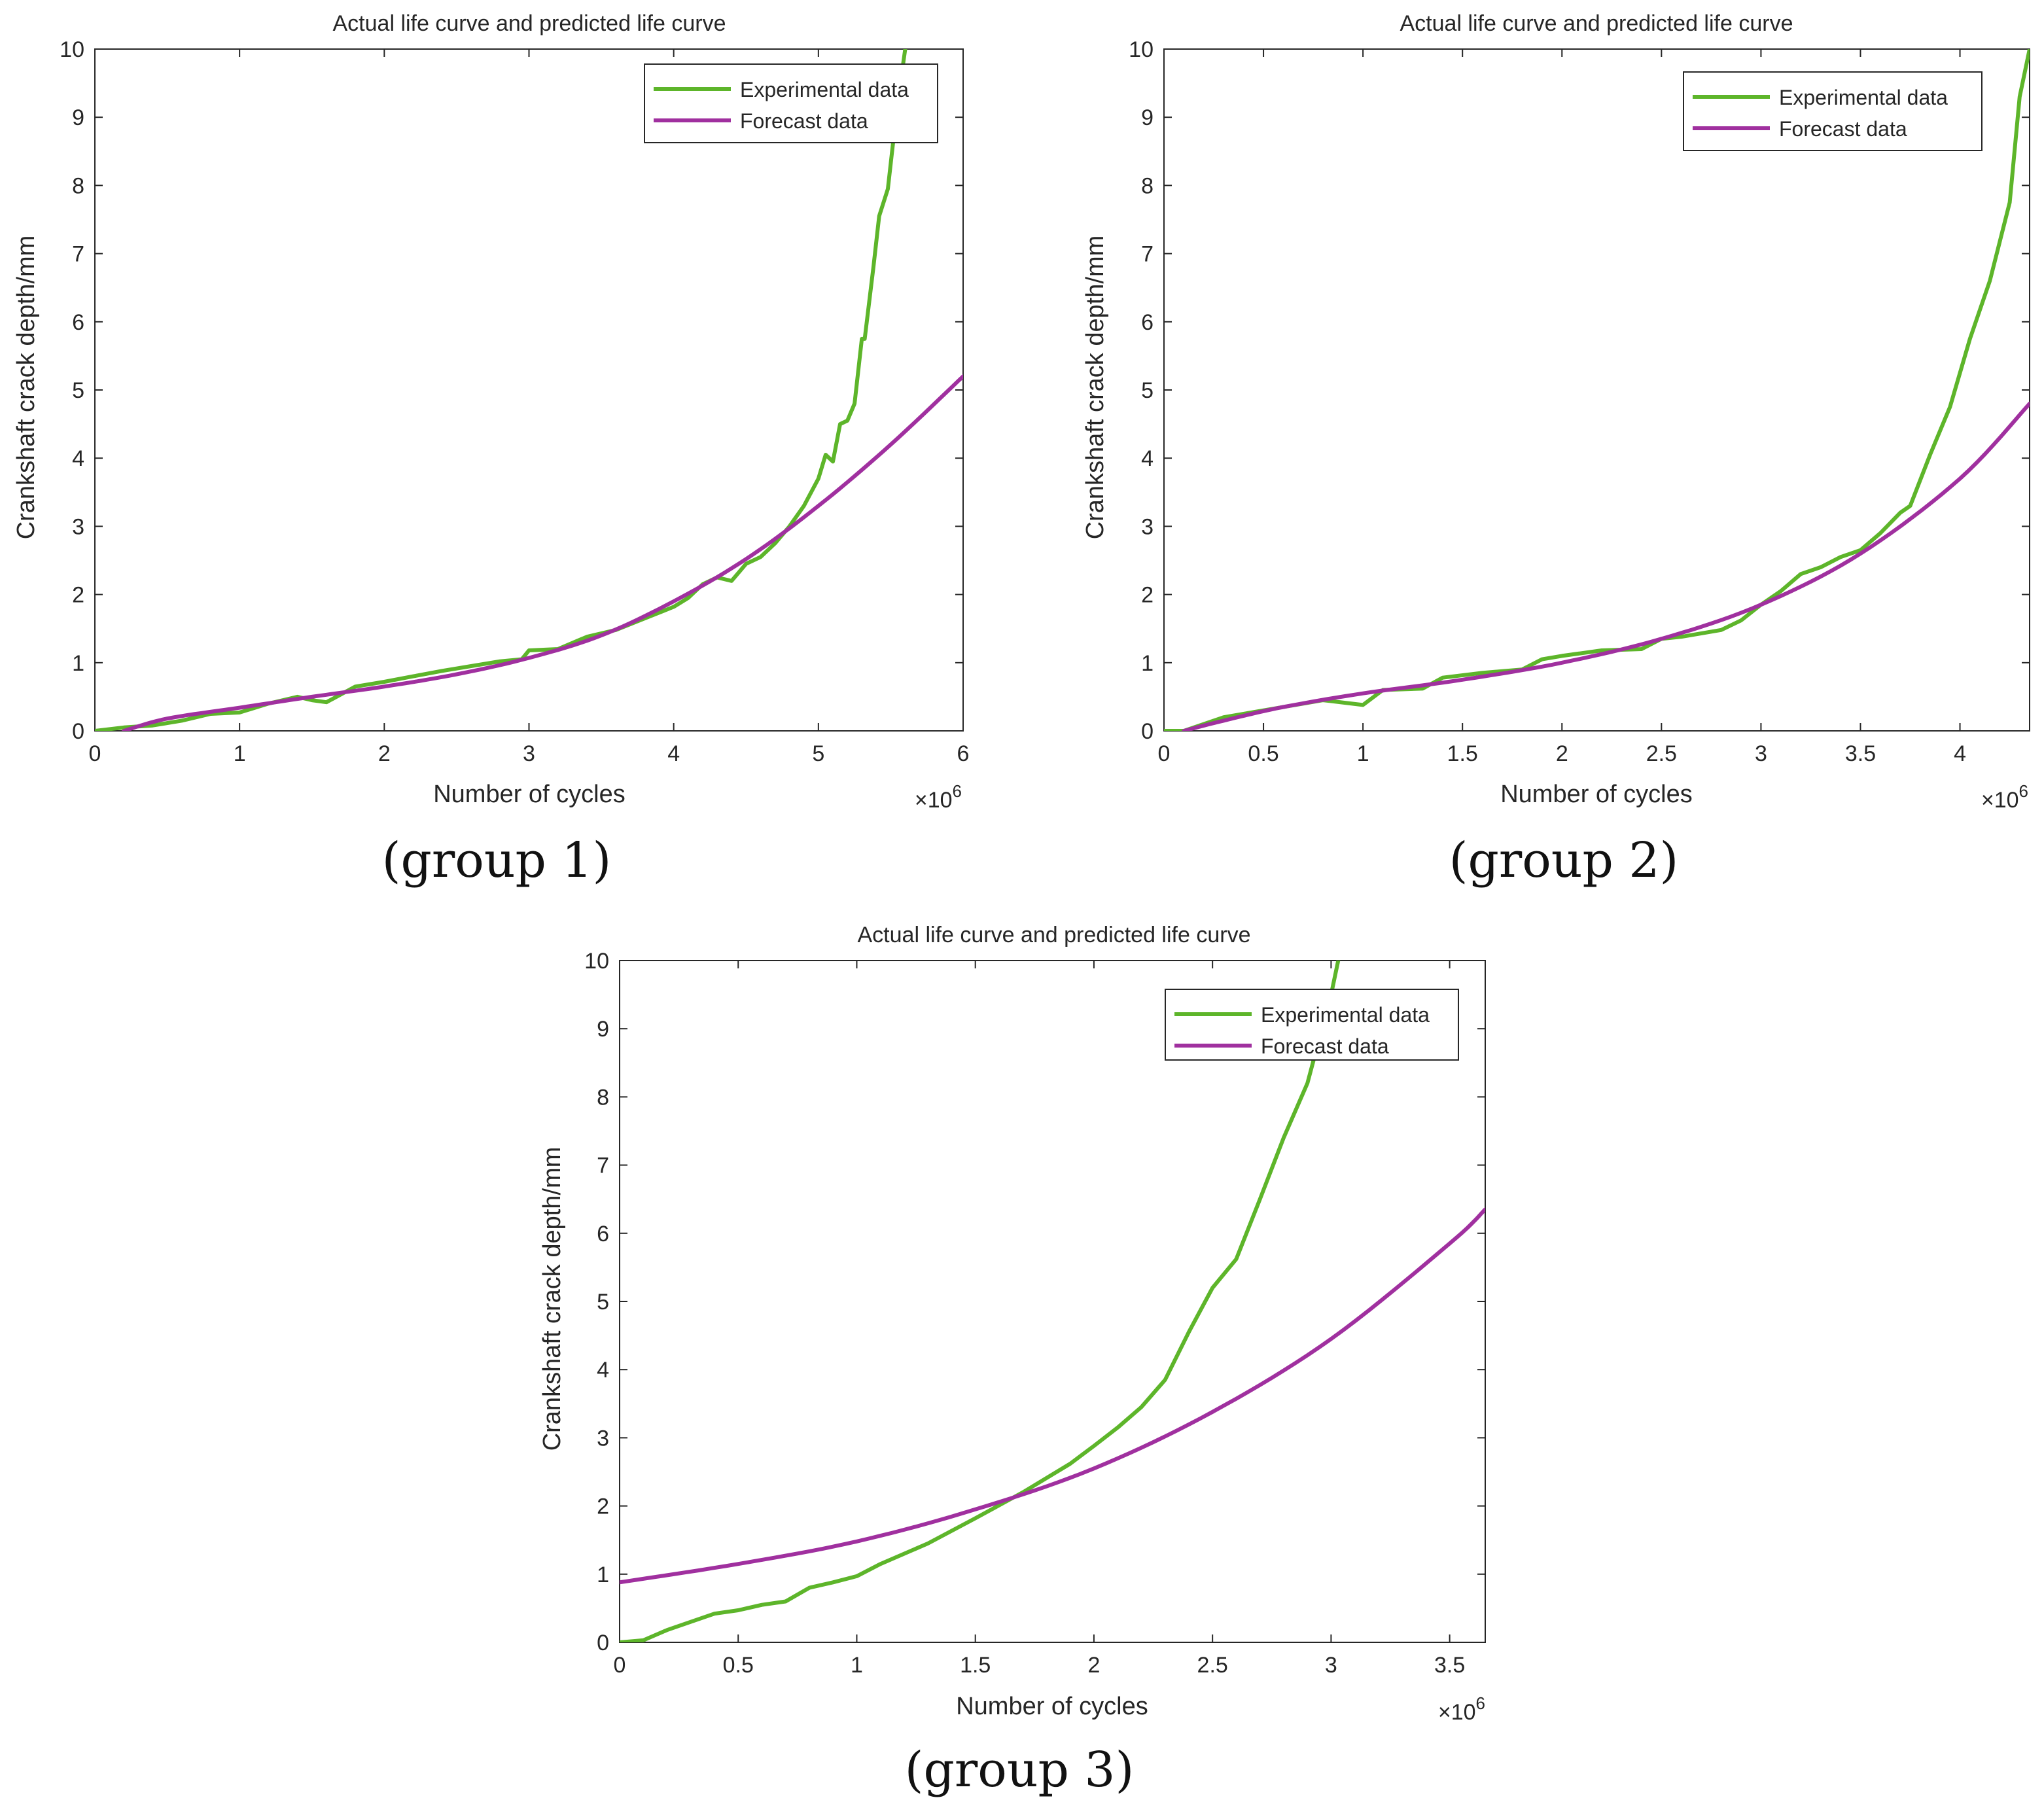 The image size is (2044, 1819). I want to click on panel-caption: (group 1), so click(497, 860).